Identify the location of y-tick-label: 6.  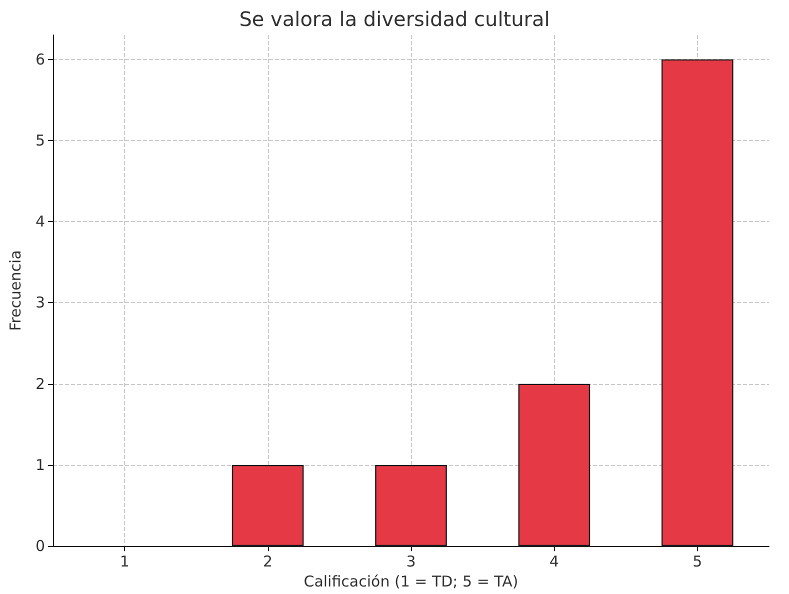
(40, 59).